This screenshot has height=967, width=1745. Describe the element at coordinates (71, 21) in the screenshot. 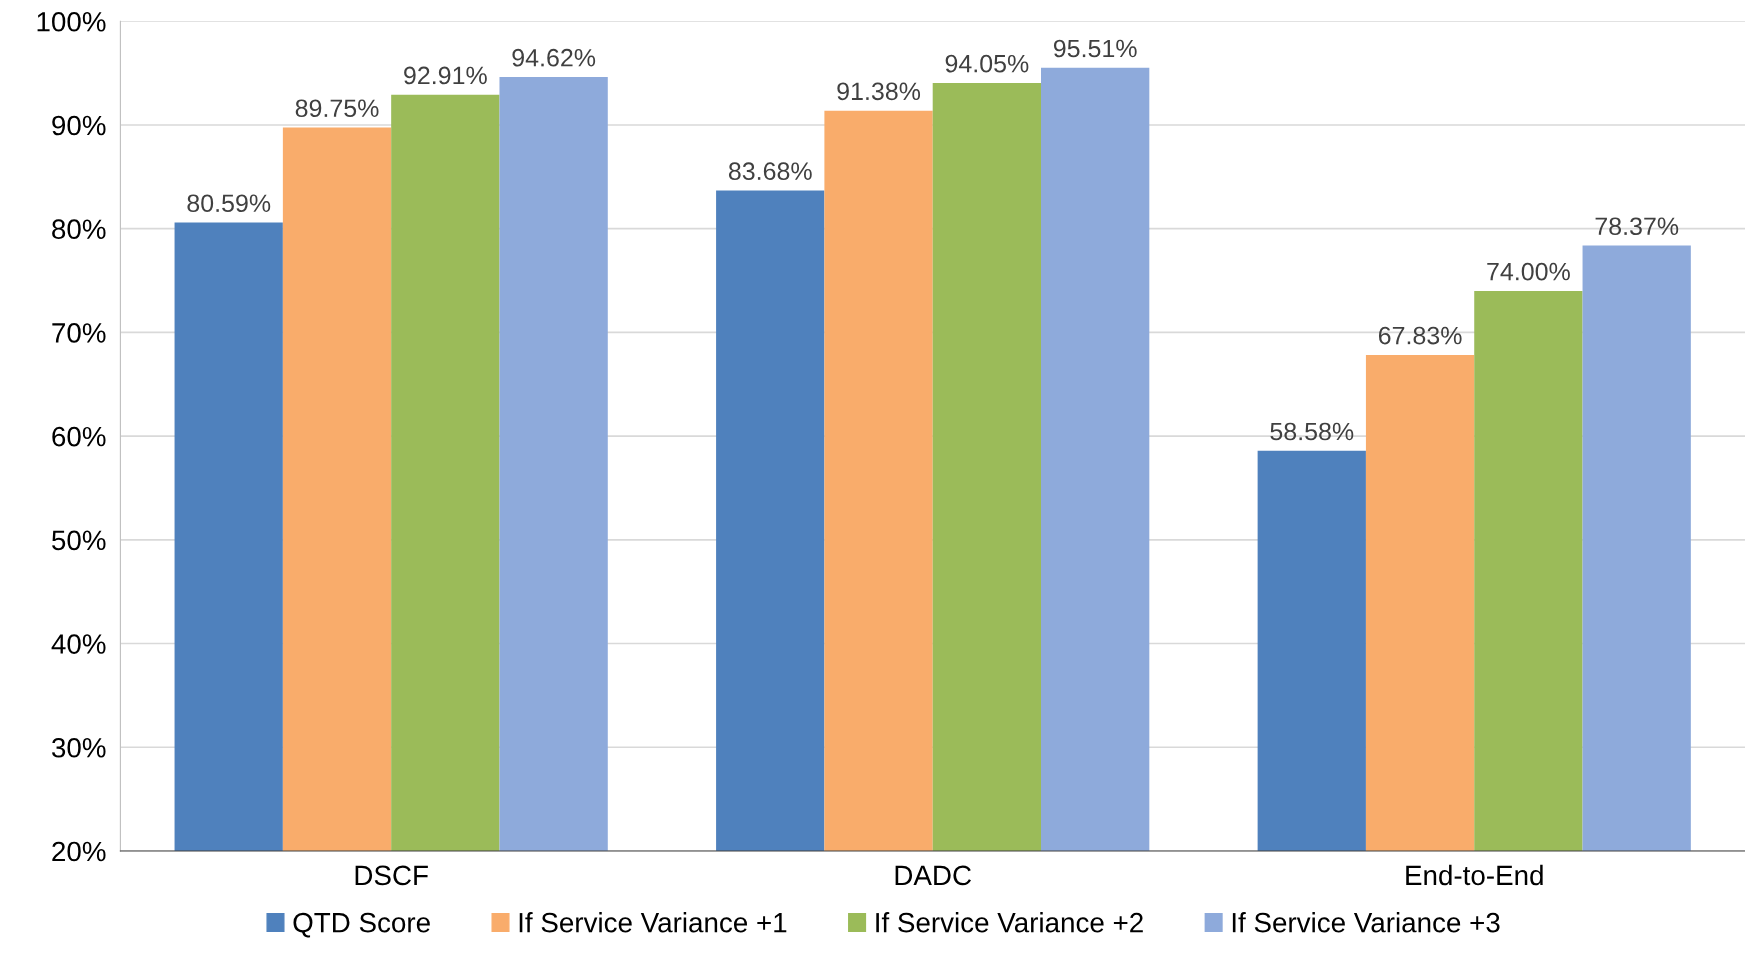

I see `y-tick-label: 100%` at that location.